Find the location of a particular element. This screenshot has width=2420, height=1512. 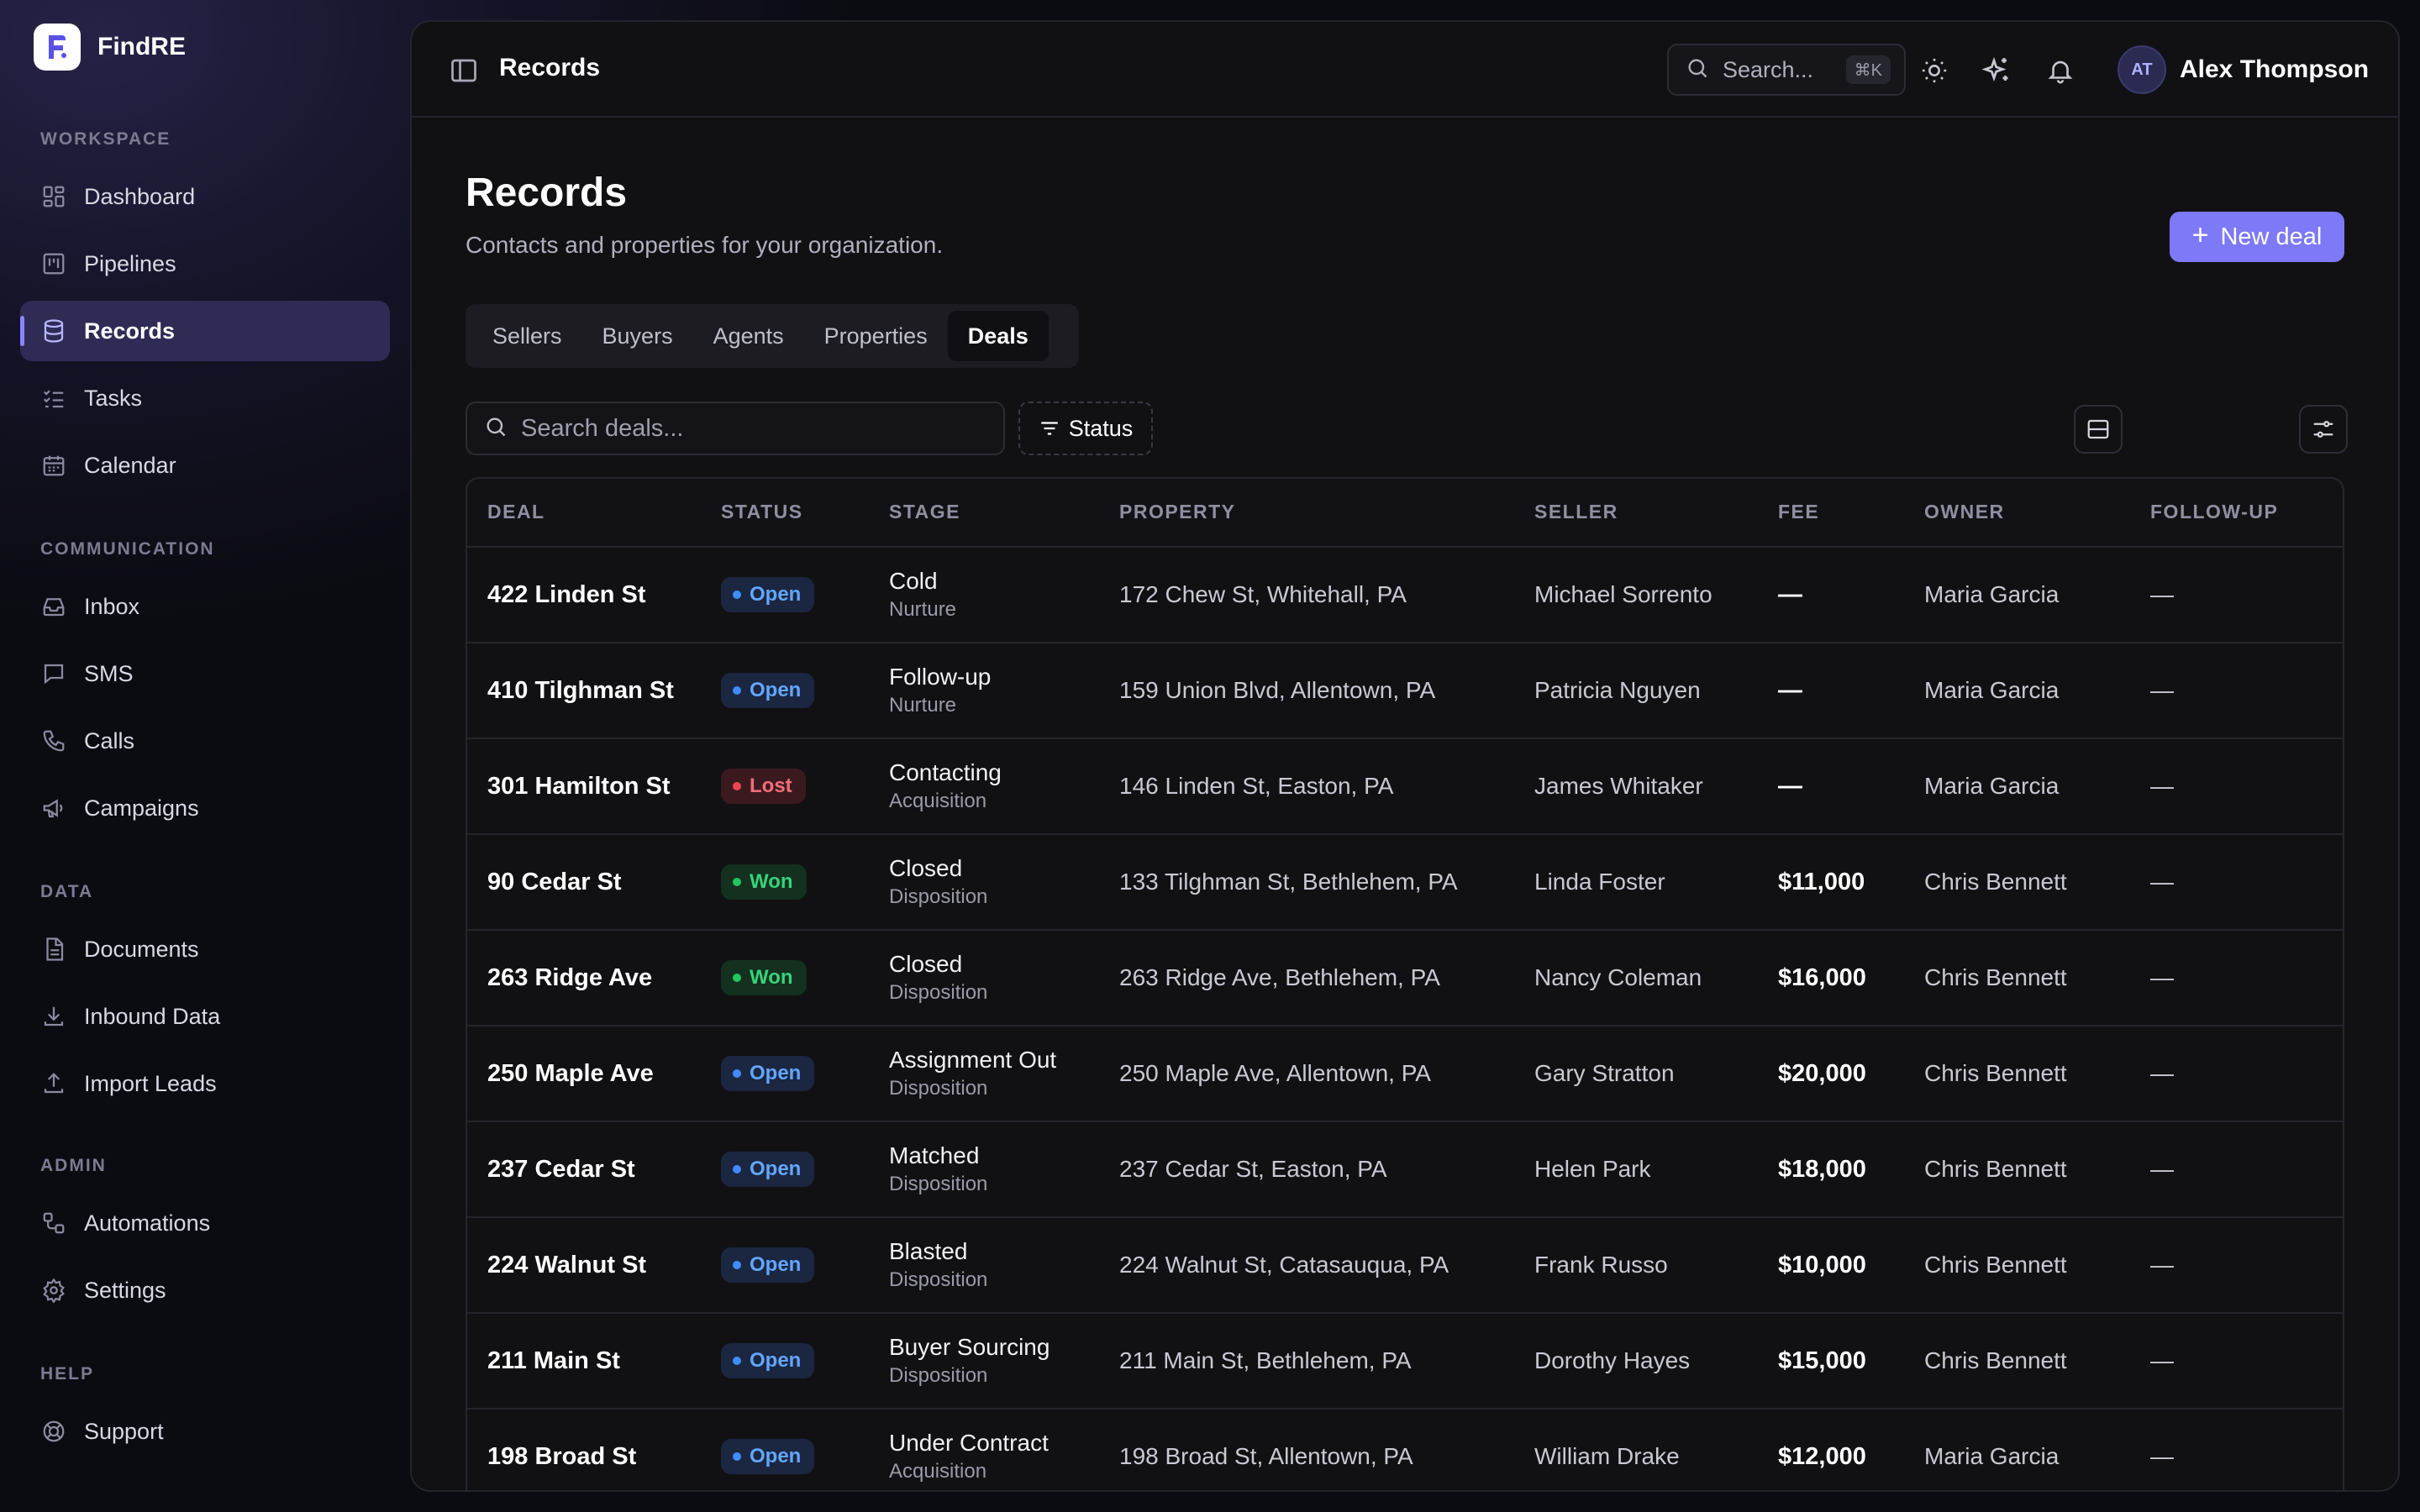

column-header-property: PROPERTY is located at coordinates (1177, 511).